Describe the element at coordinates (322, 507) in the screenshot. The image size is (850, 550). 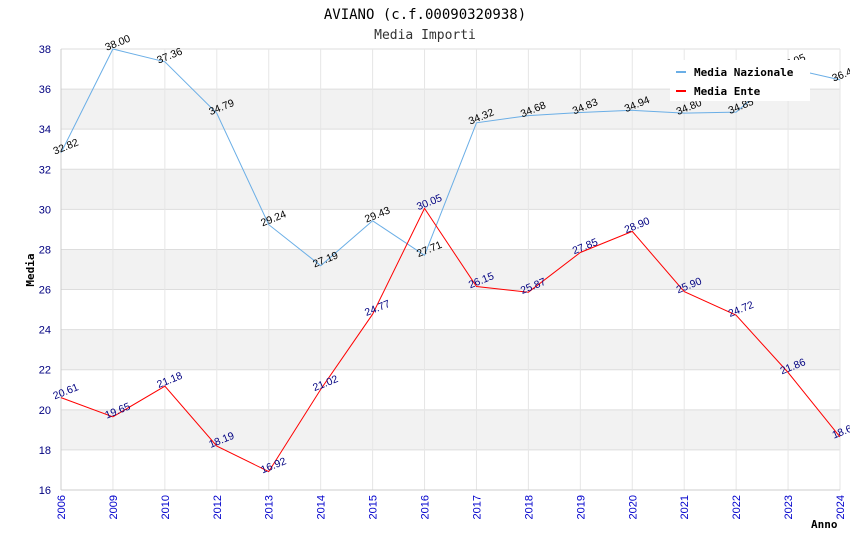
I see `x-tick-label: 2014` at that location.